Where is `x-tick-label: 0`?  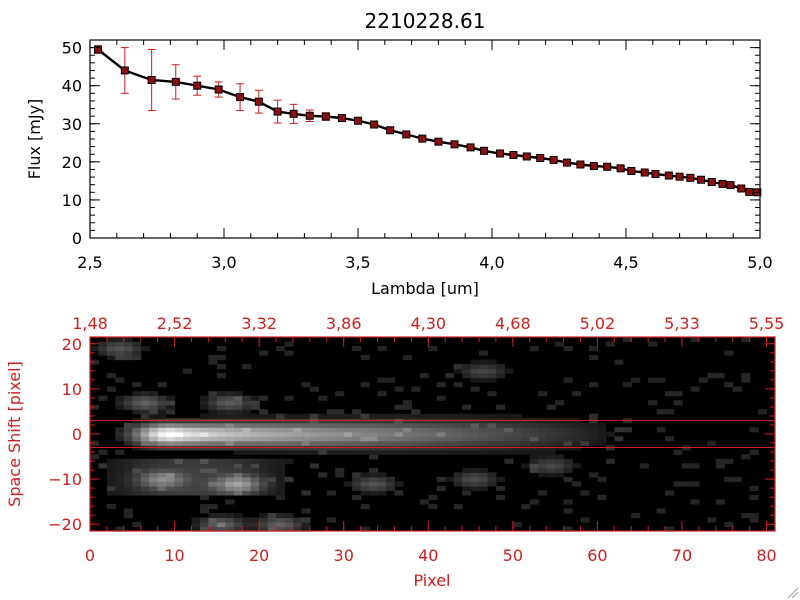 x-tick-label: 0 is located at coordinates (90, 555).